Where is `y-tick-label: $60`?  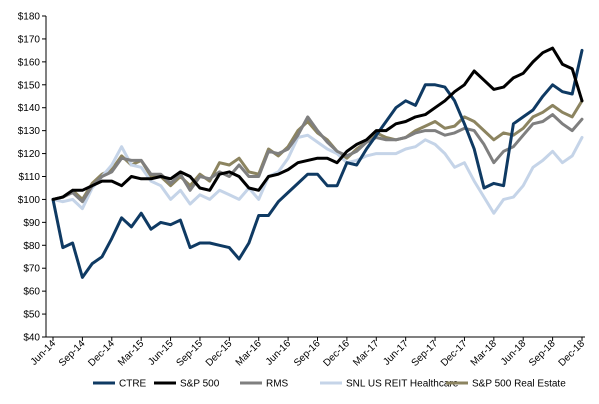 y-tick-label: $60 is located at coordinates (31, 292).